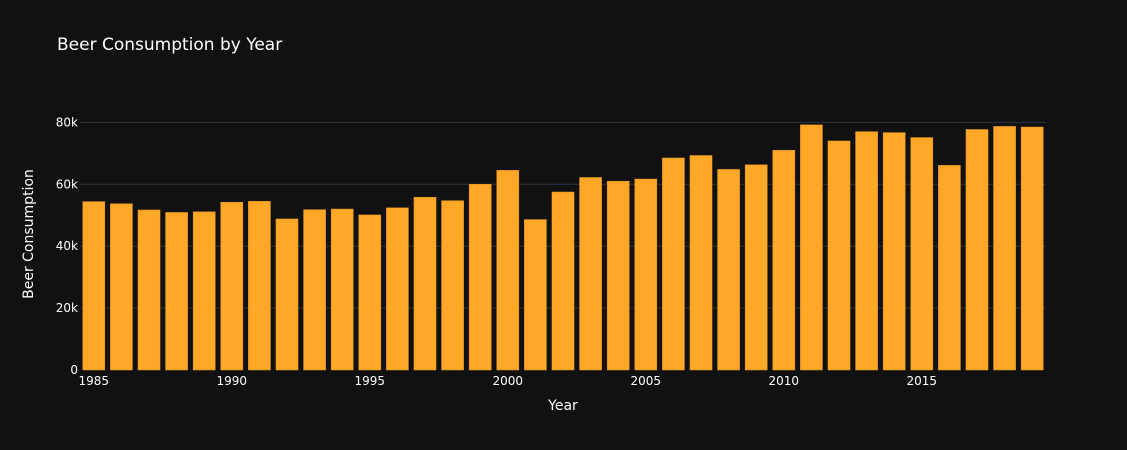  I want to click on y-axis-title: Beer Consumption, so click(29, 234).